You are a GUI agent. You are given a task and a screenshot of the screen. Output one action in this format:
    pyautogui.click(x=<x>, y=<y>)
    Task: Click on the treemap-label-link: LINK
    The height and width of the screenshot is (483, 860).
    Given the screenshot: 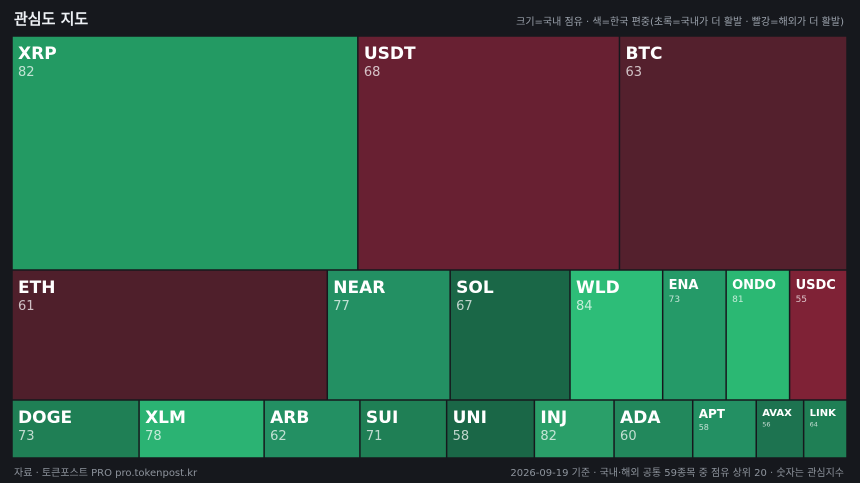 What is the action you would take?
    pyautogui.click(x=823, y=413)
    